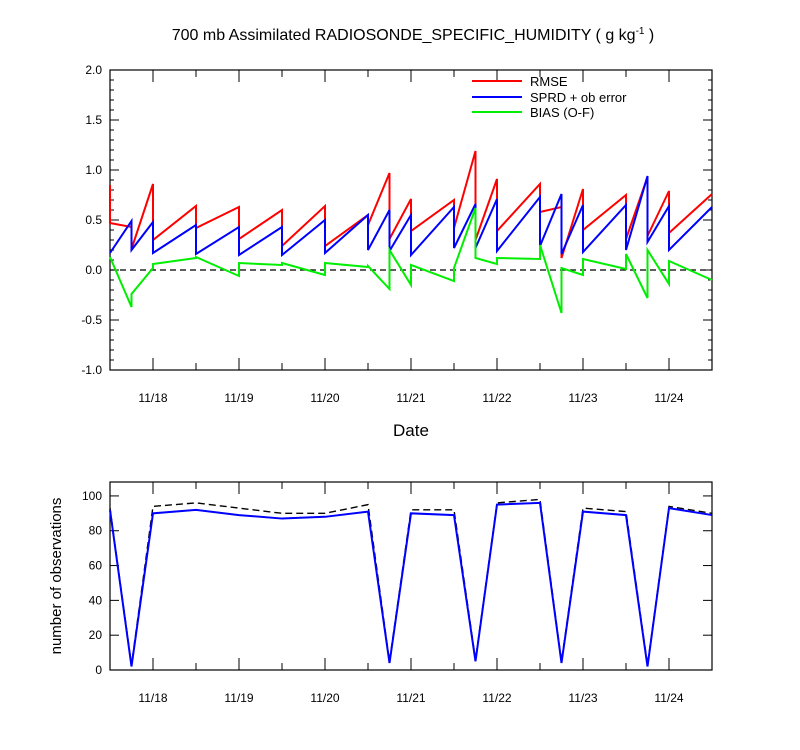 The image size is (800, 750). What do you see at coordinates (152, 698) in the screenshot?
I see `bottom-xtick-label: 11/18` at bounding box center [152, 698].